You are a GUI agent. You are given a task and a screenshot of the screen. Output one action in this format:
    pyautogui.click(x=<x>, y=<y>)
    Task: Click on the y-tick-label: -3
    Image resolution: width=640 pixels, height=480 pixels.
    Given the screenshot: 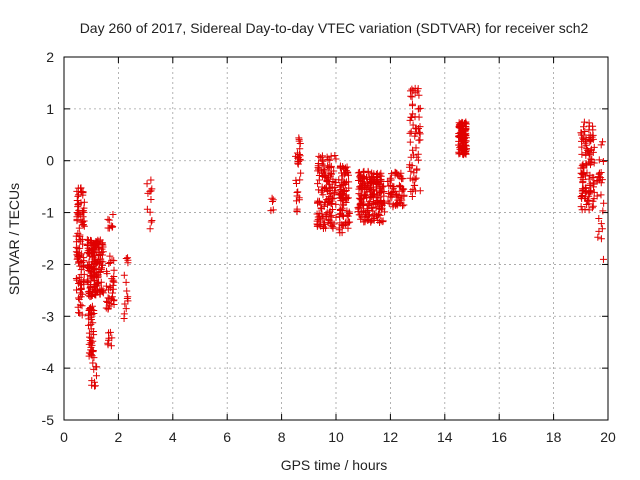 What is the action you would take?
    pyautogui.click(x=48, y=316)
    